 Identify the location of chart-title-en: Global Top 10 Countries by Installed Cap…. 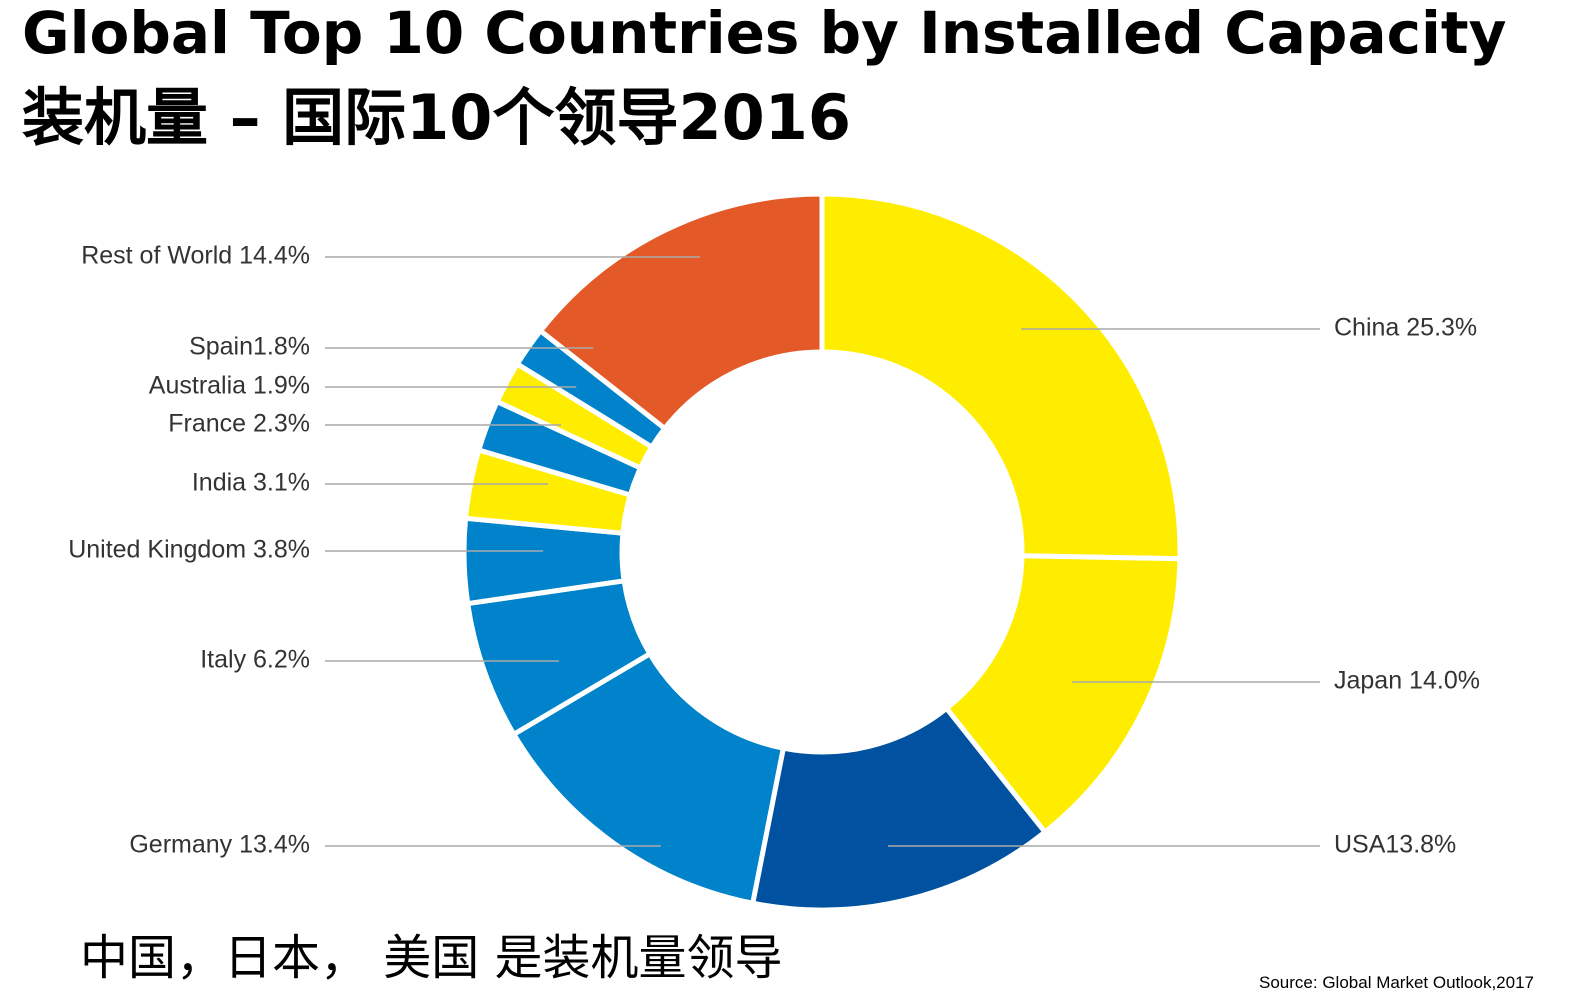
(764, 33).